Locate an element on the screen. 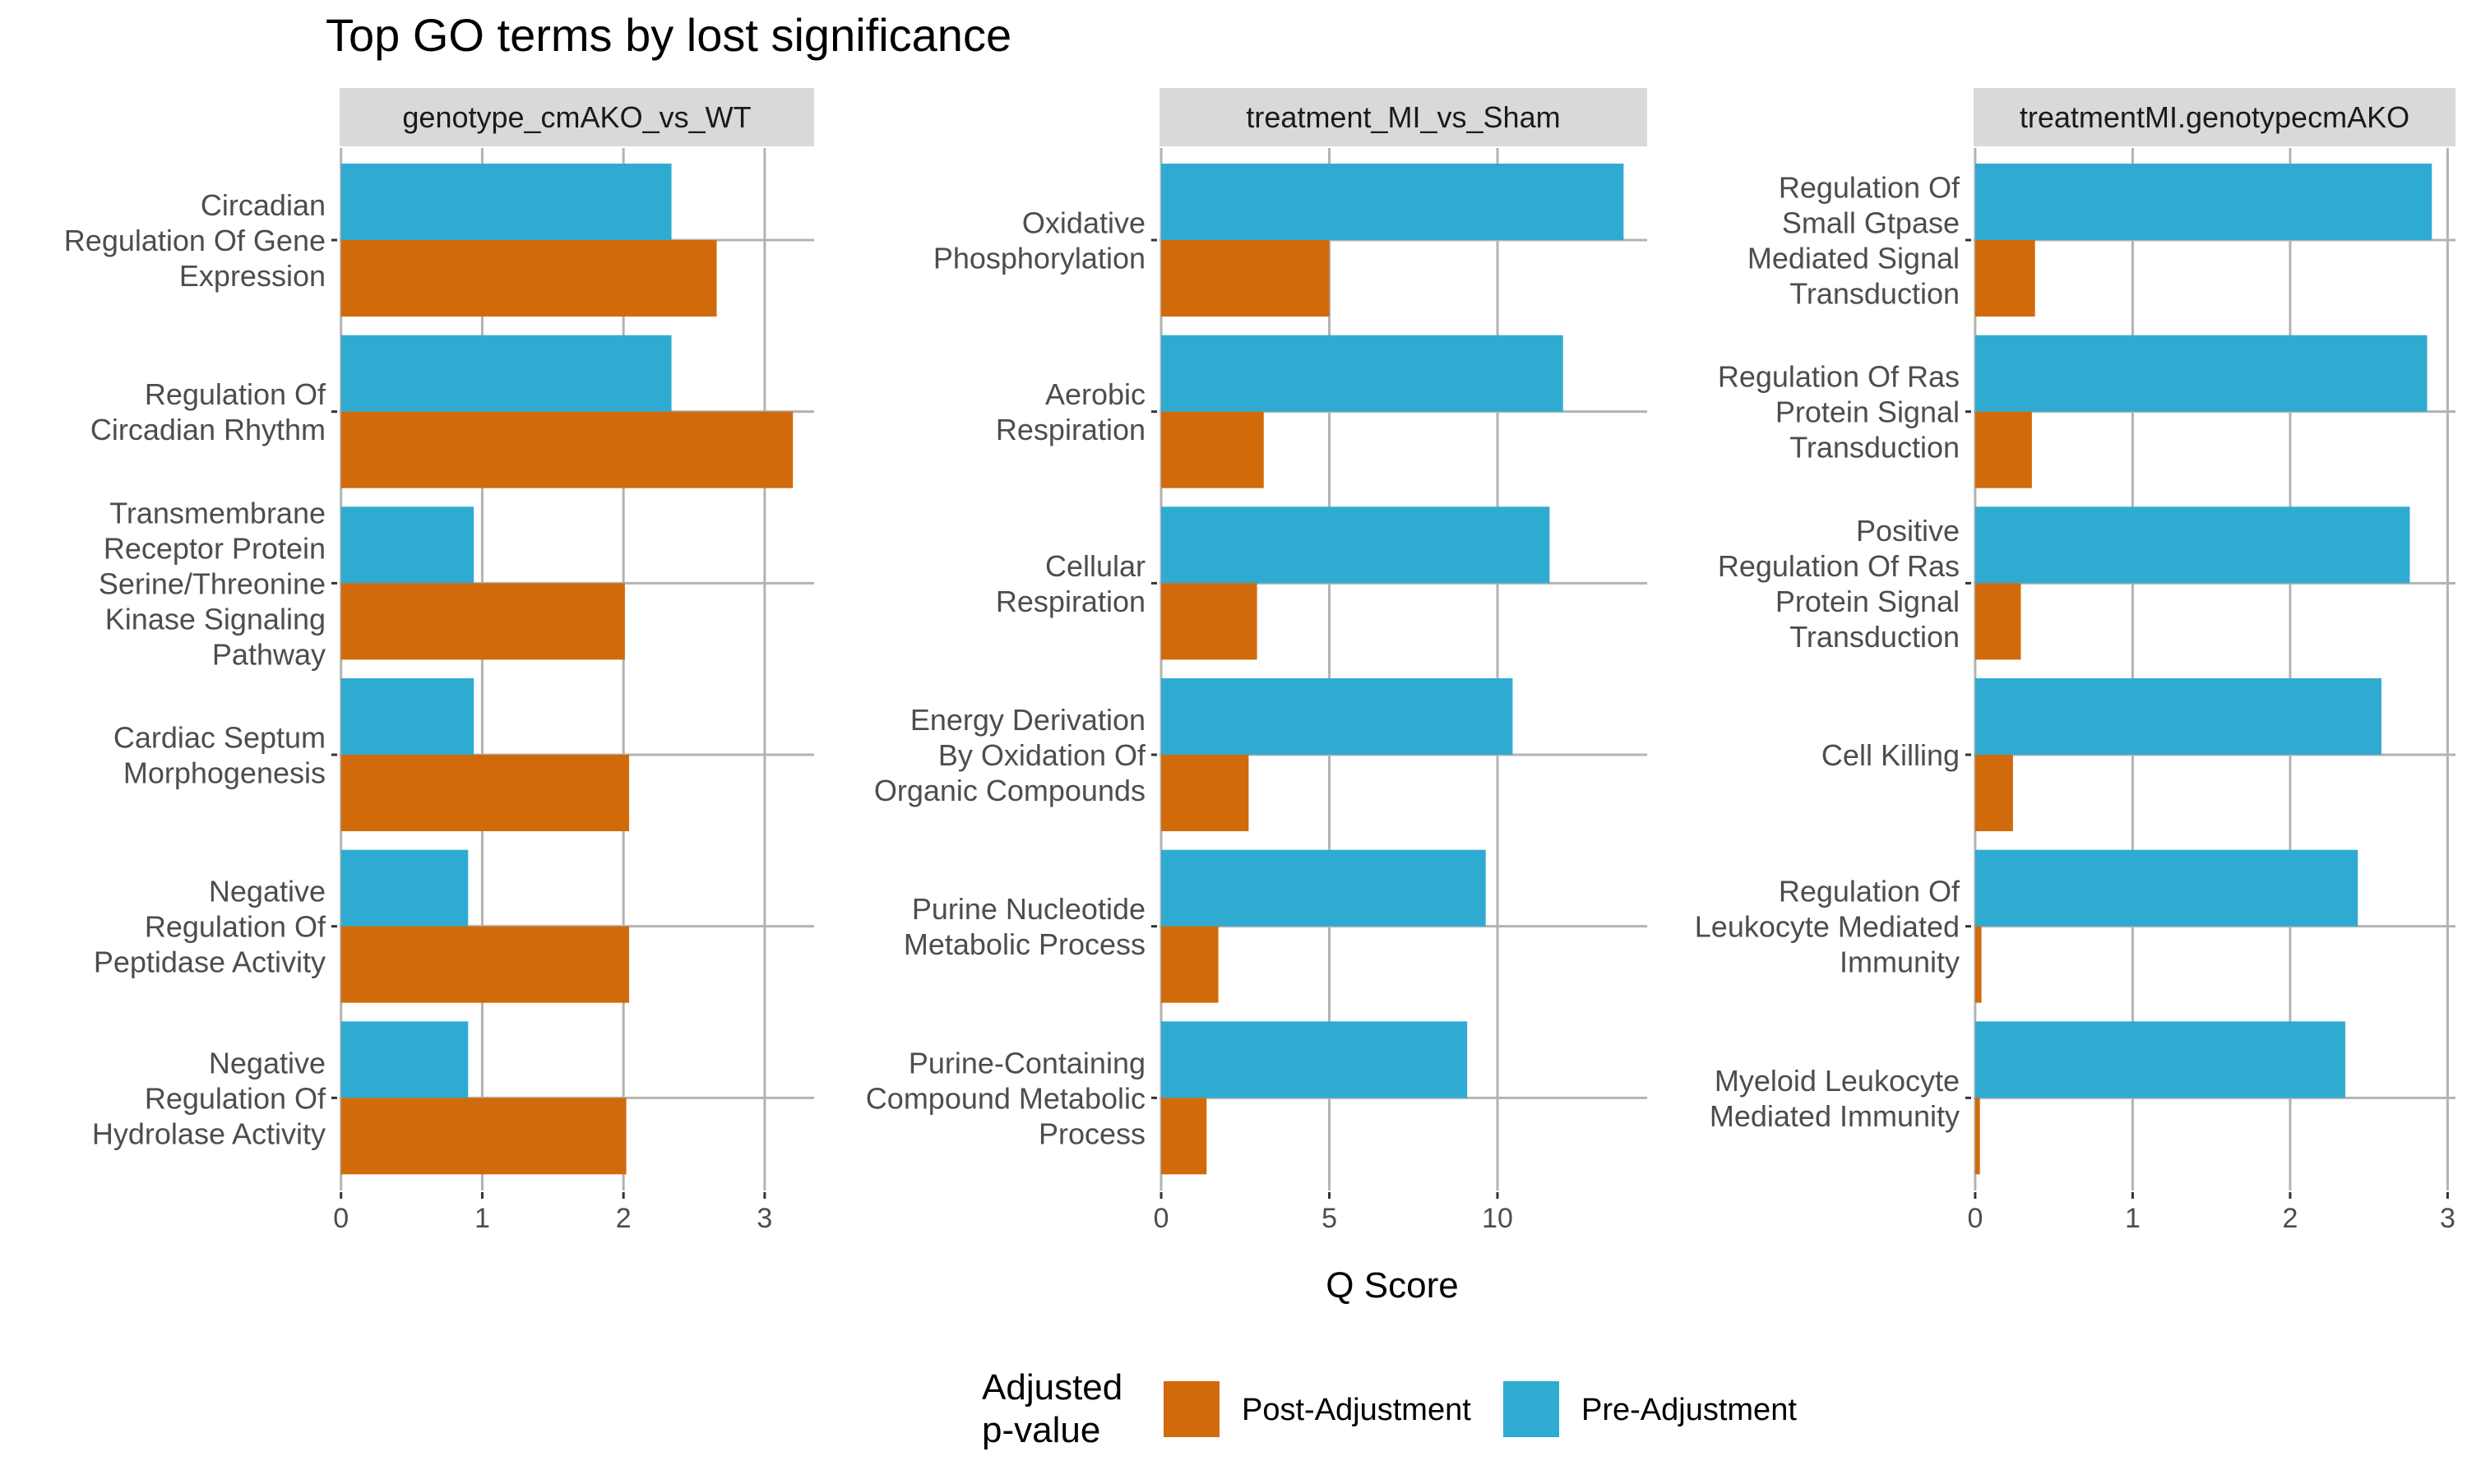  category-label-line: Myeloid Leukocyte is located at coordinates (1837, 1081).